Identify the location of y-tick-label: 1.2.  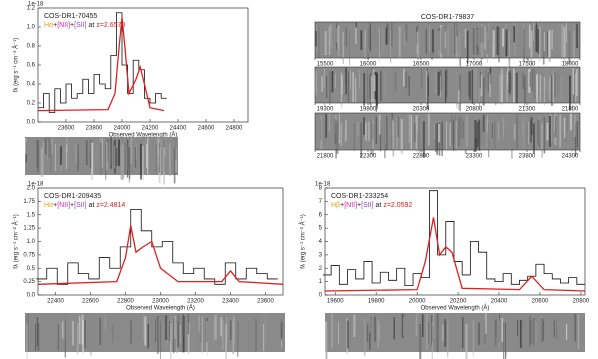
(31, 9).